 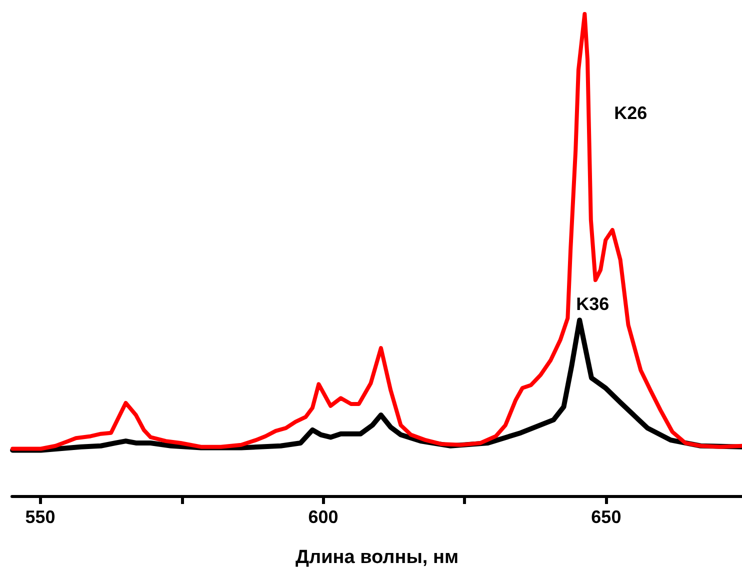 What do you see at coordinates (377, 557) in the screenshot?
I see `x-axis-title: Длина волны, нм` at bounding box center [377, 557].